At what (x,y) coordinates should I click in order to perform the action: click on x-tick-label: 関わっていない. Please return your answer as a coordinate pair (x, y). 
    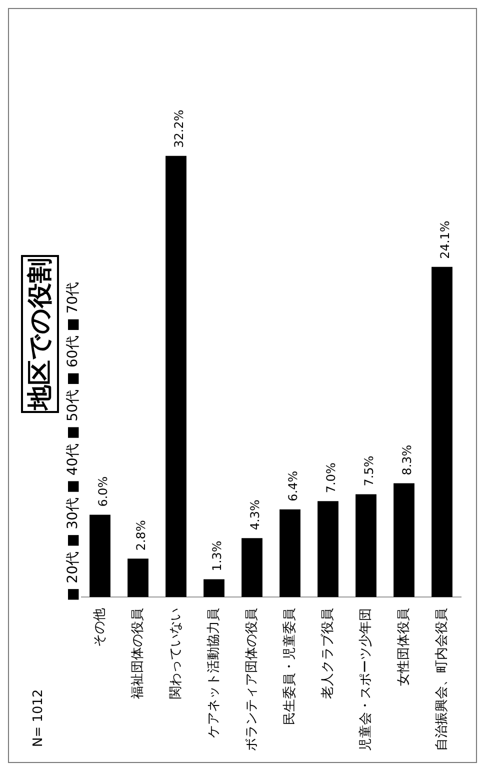
    Looking at the image, I should click on (176, 653).